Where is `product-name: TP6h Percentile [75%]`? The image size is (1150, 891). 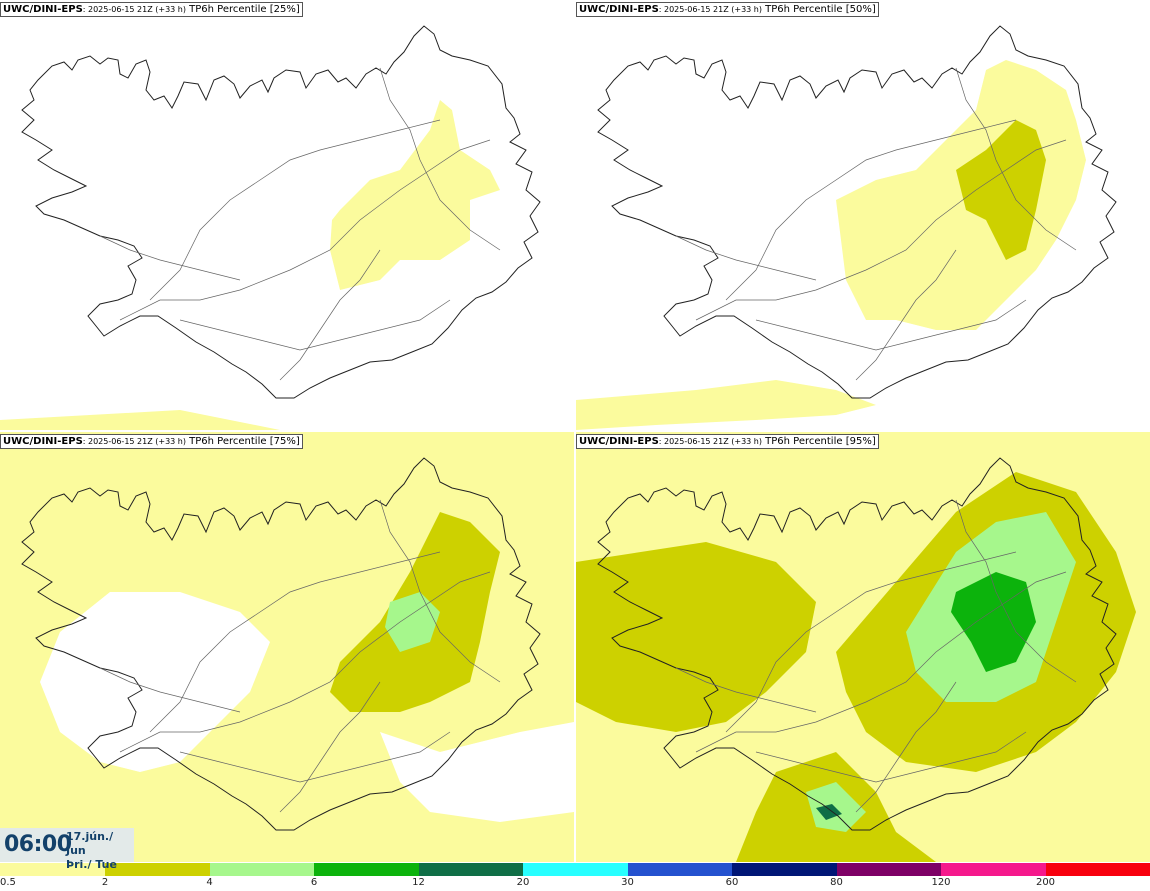
product-name: TP6h Percentile [75%] is located at coordinates (242, 441).